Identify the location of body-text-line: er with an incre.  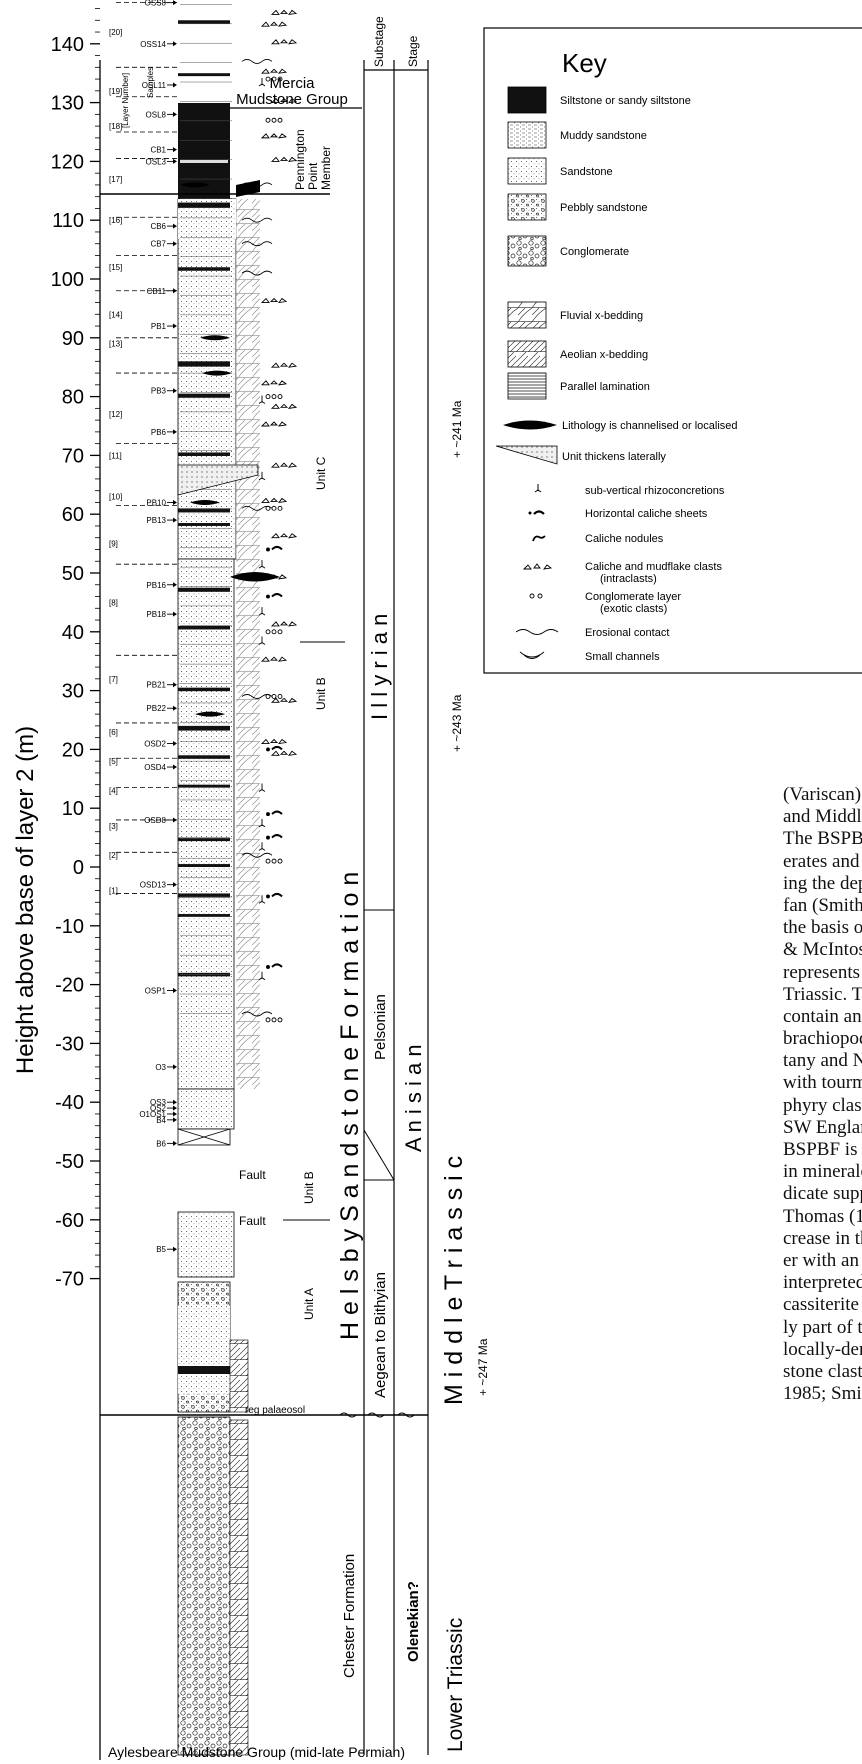
(822, 1260).